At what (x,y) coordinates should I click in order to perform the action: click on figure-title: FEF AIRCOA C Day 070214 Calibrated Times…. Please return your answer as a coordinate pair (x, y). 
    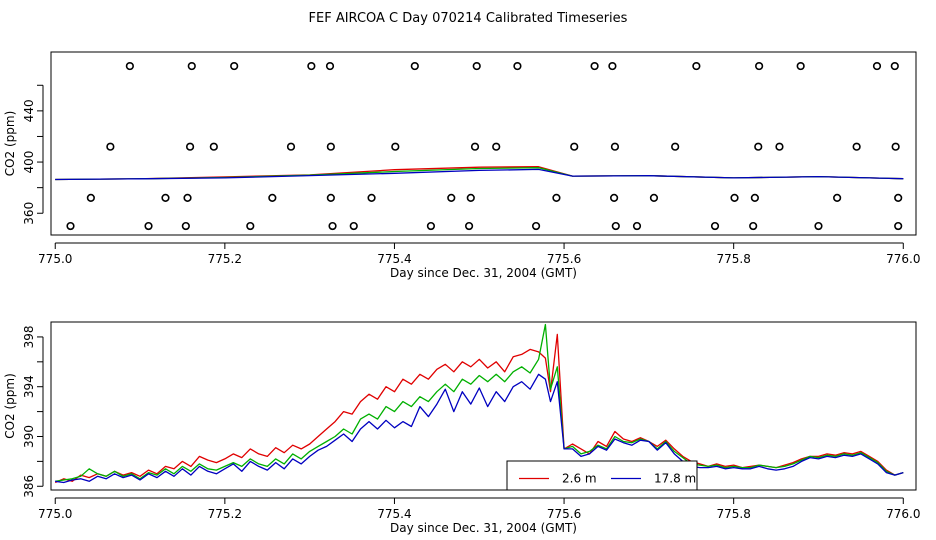
    Looking at the image, I should click on (468, 18).